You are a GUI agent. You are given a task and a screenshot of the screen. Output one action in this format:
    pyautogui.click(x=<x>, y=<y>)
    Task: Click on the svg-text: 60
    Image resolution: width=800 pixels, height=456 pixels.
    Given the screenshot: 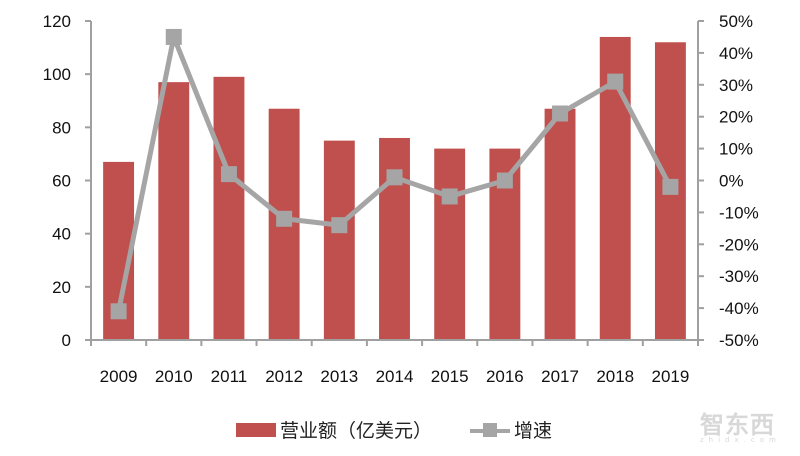 What is the action you would take?
    pyautogui.click(x=61, y=181)
    